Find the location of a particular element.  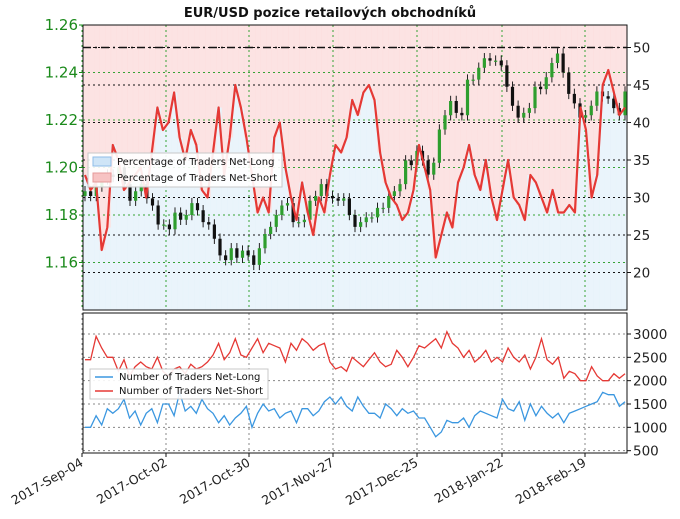

legend-swatch-net-long is located at coordinates (102, 161).